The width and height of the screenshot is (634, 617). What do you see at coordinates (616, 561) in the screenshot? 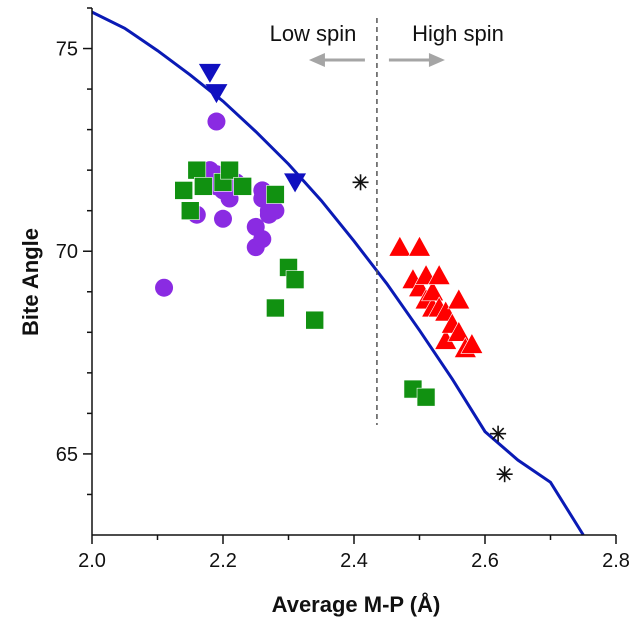
I see `x-tick-label: 2.8` at bounding box center [616, 561].